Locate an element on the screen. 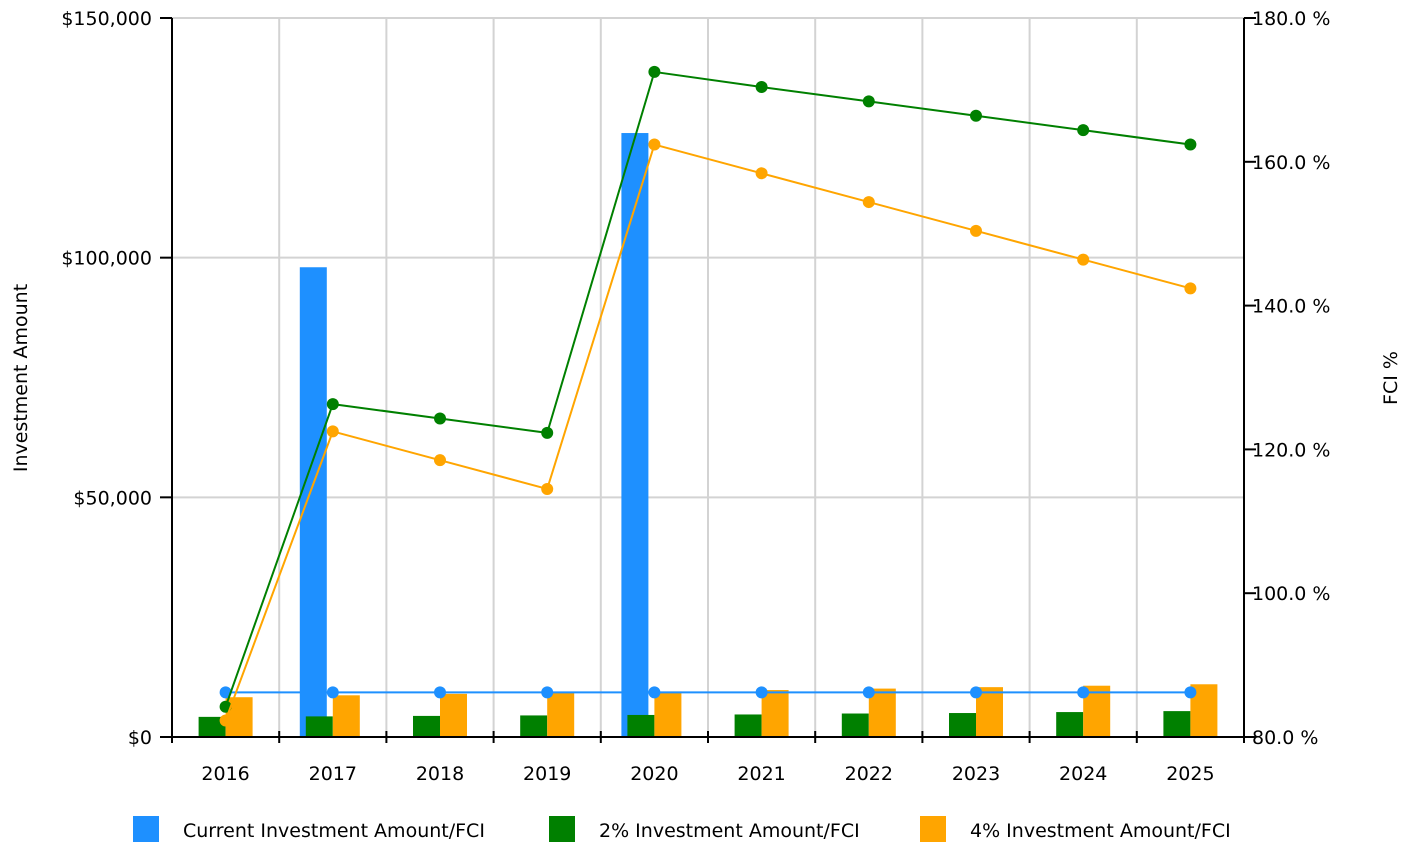 The width and height of the screenshot is (1417, 844). bar-2-2018 is located at coordinates (453, 715).